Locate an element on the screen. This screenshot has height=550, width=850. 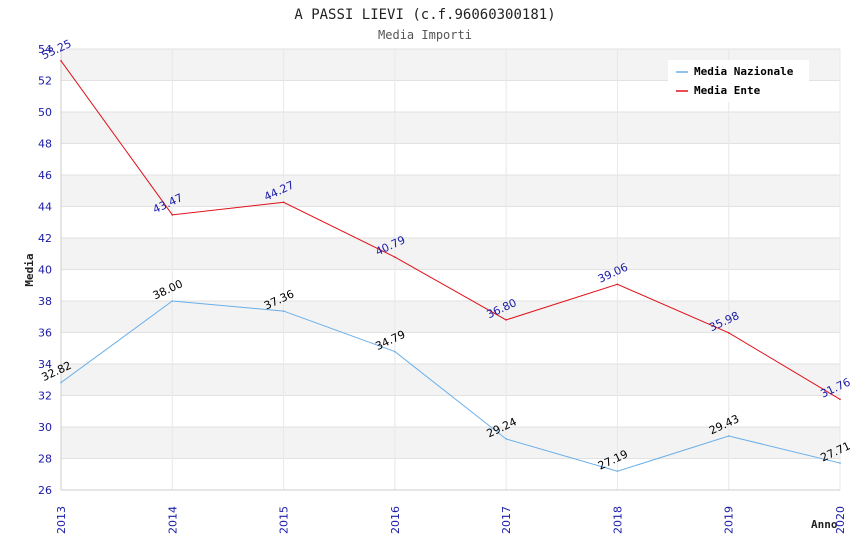
y-tick-label: 26 is located at coordinates (45, 490).